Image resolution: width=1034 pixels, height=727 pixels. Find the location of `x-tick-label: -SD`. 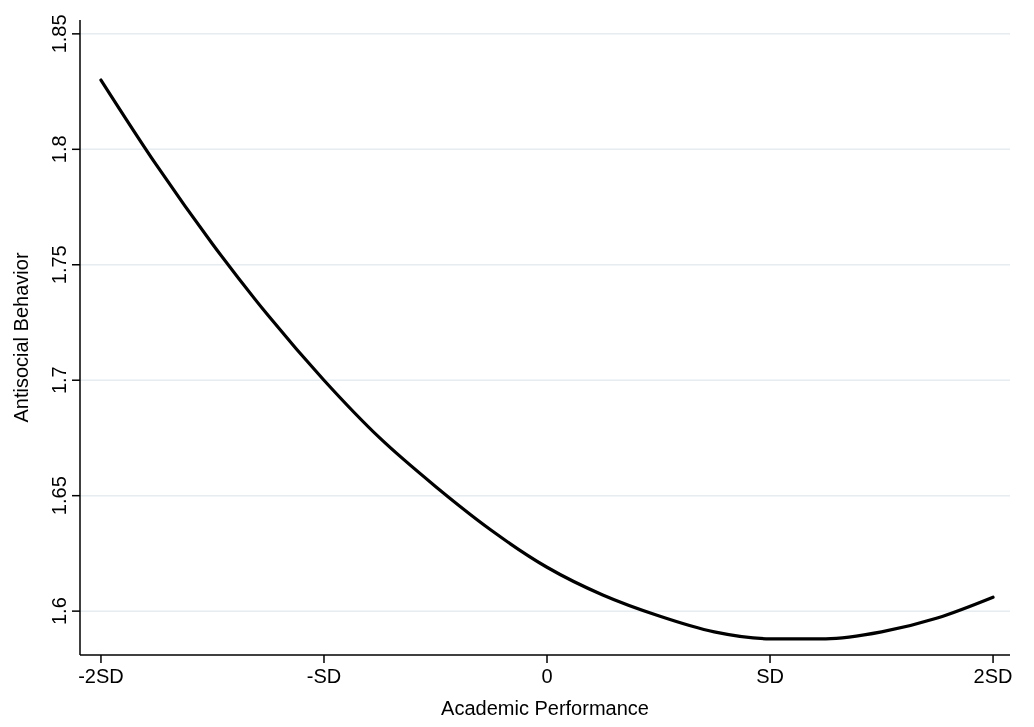

x-tick-label: -SD is located at coordinates (324, 676).